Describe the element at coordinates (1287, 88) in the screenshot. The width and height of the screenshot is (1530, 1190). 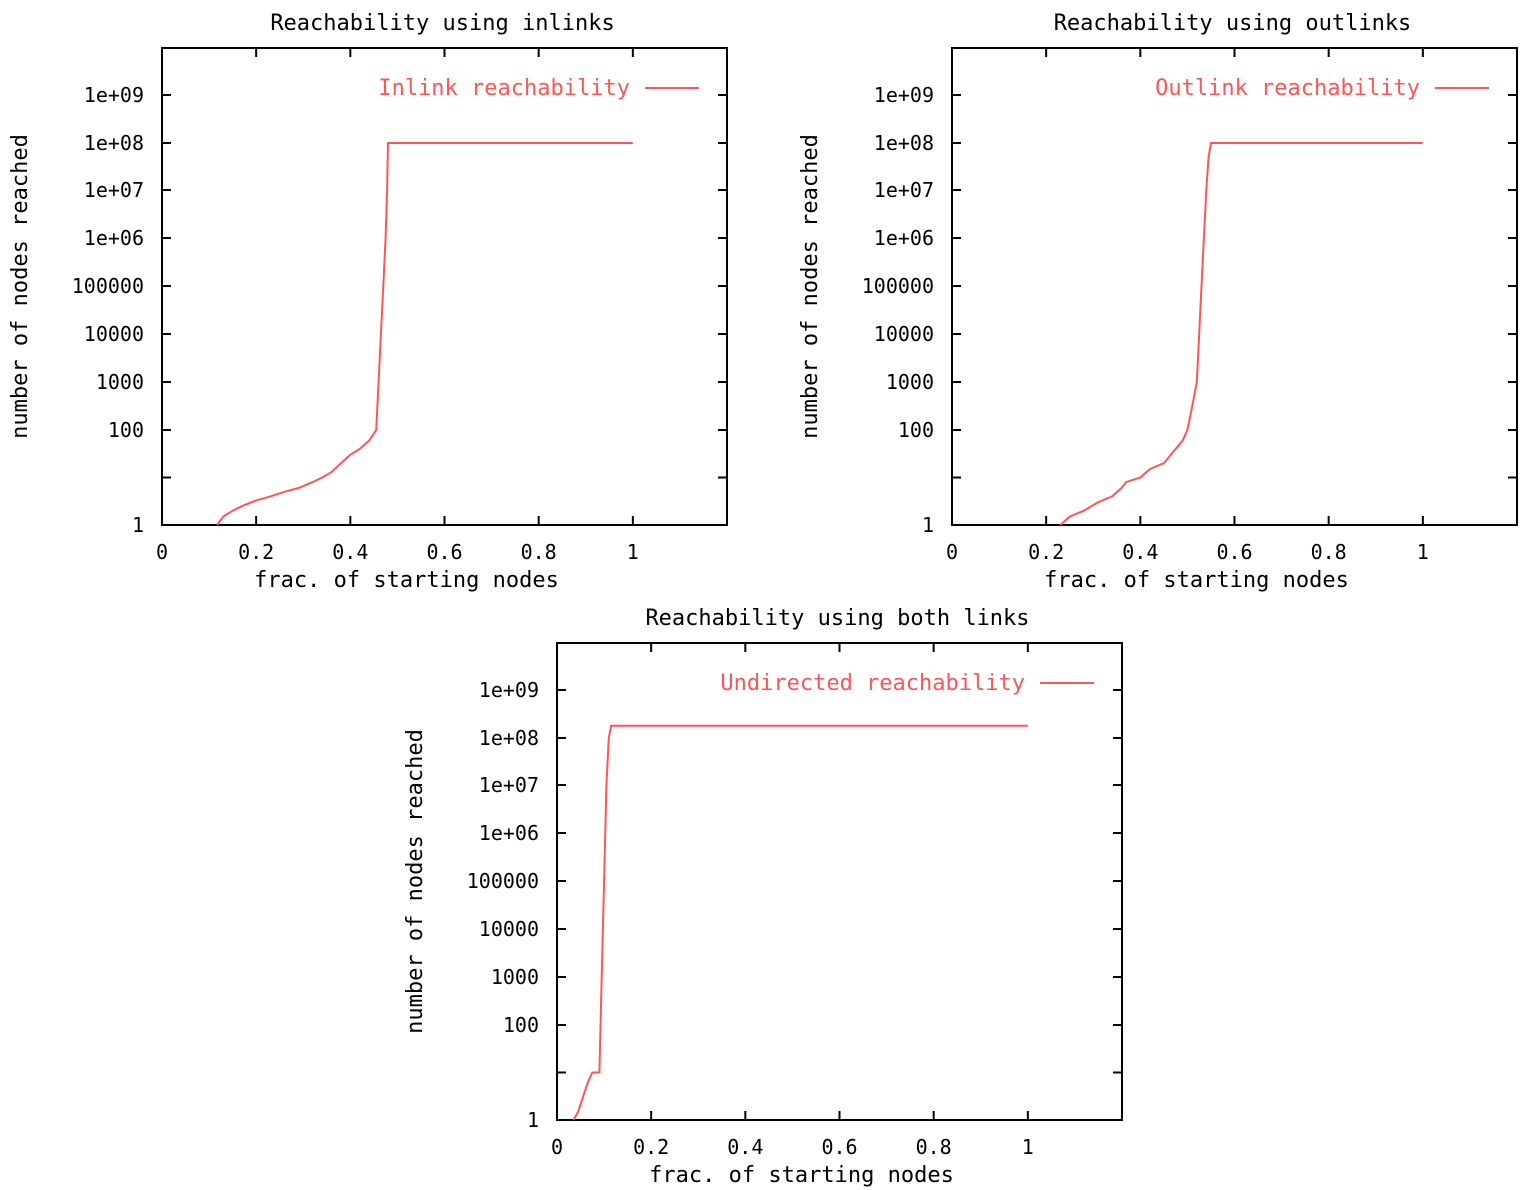
I see `legend-label: Outlink reachability` at that location.